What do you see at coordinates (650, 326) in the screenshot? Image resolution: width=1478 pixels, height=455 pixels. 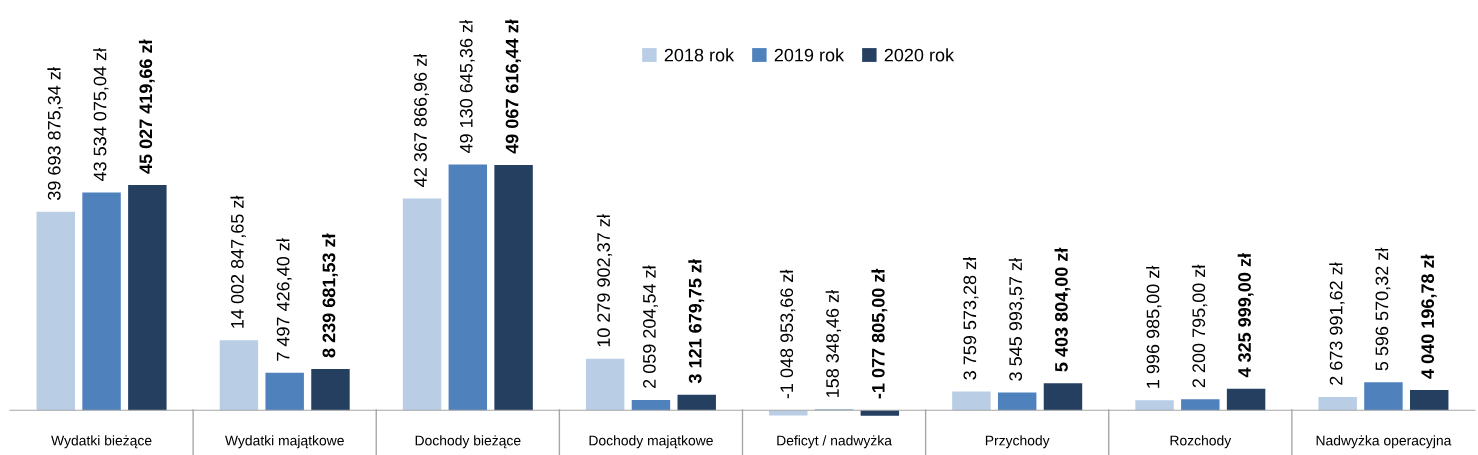 I see `data-label: 2 059 204,54 zł` at bounding box center [650, 326].